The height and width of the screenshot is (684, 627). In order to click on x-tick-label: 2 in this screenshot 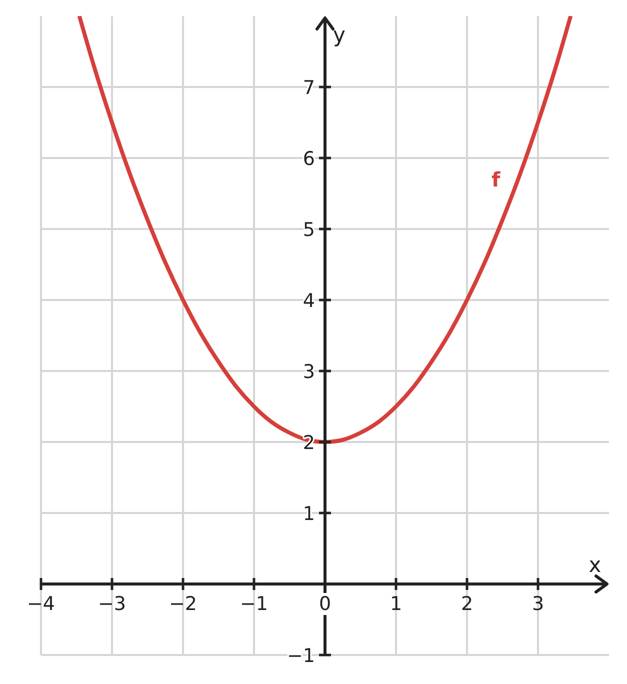, I will do `click(467, 604)`.